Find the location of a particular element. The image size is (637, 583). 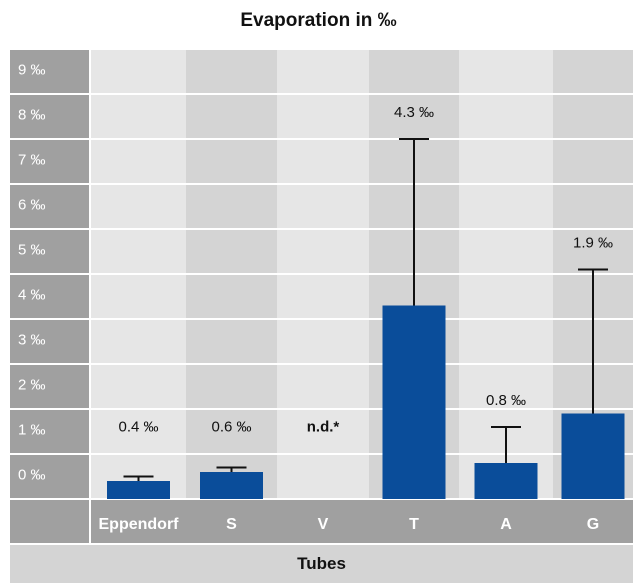

y-tick-label: 8 ‰ is located at coordinates (32, 114).